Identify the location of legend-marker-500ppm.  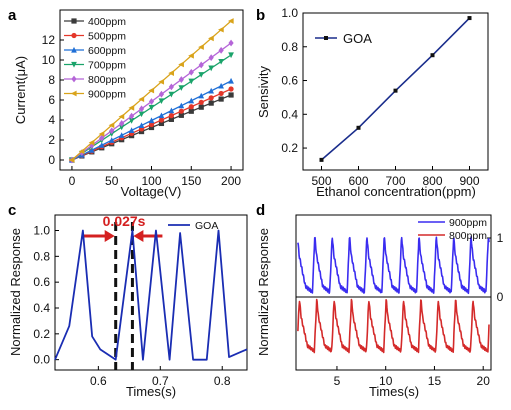
(74, 35).